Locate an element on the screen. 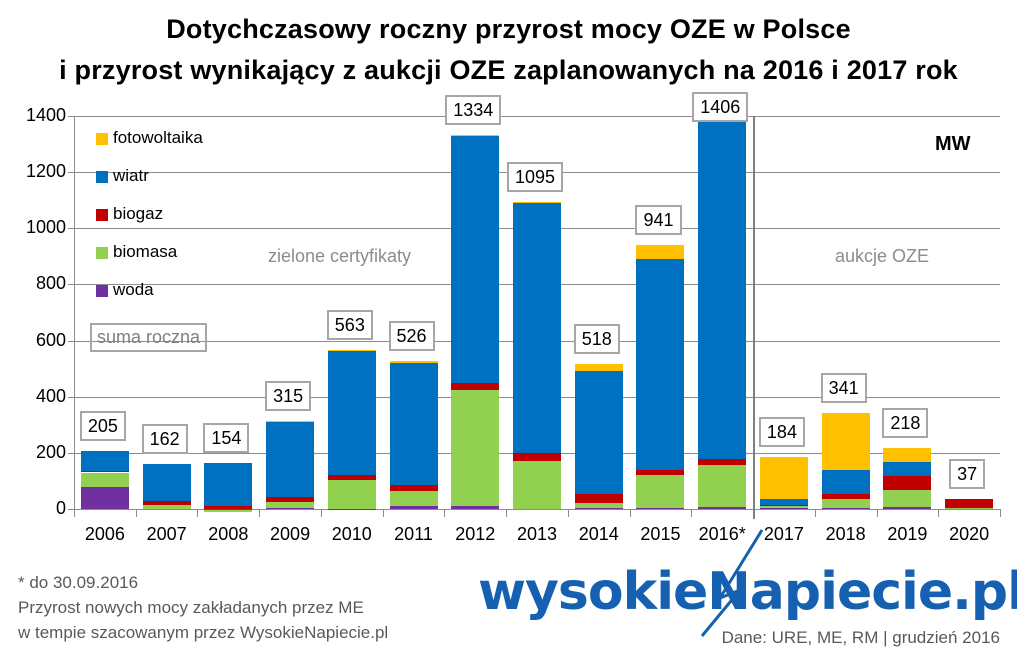  bar-2017 is located at coordinates (783, 280).